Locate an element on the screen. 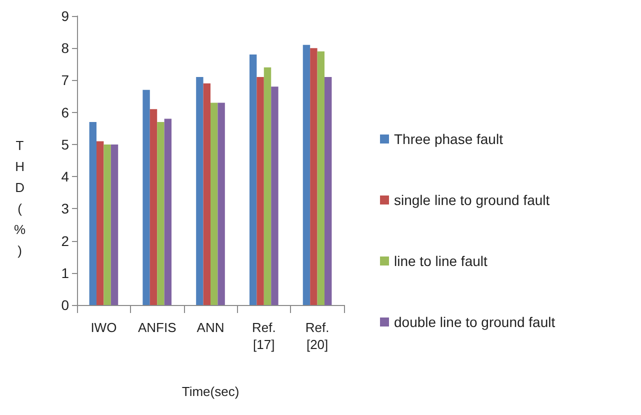 This screenshot has height=415, width=641. y-tick-label: 3 is located at coordinates (65, 208).